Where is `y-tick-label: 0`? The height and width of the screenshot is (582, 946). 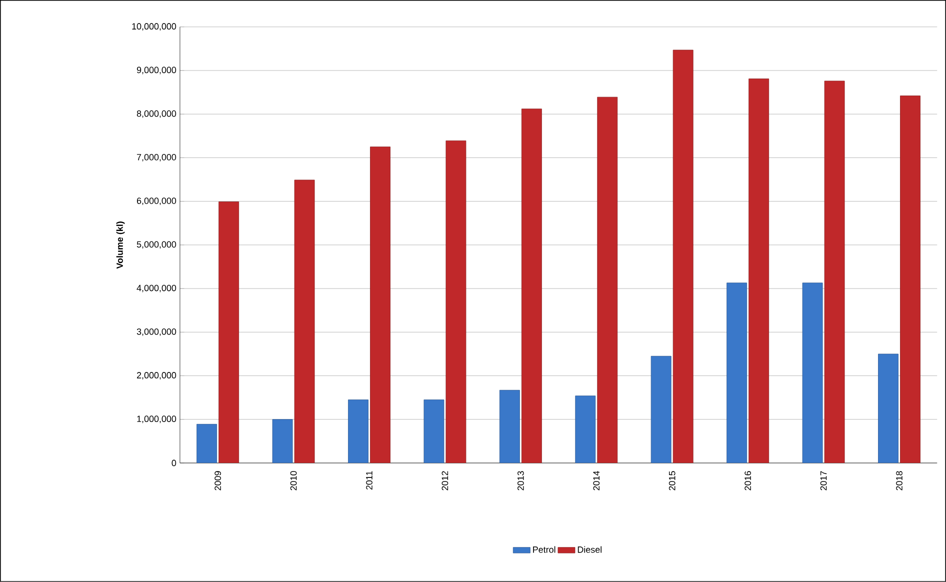 y-tick-label: 0 is located at coordinates (174, 463).